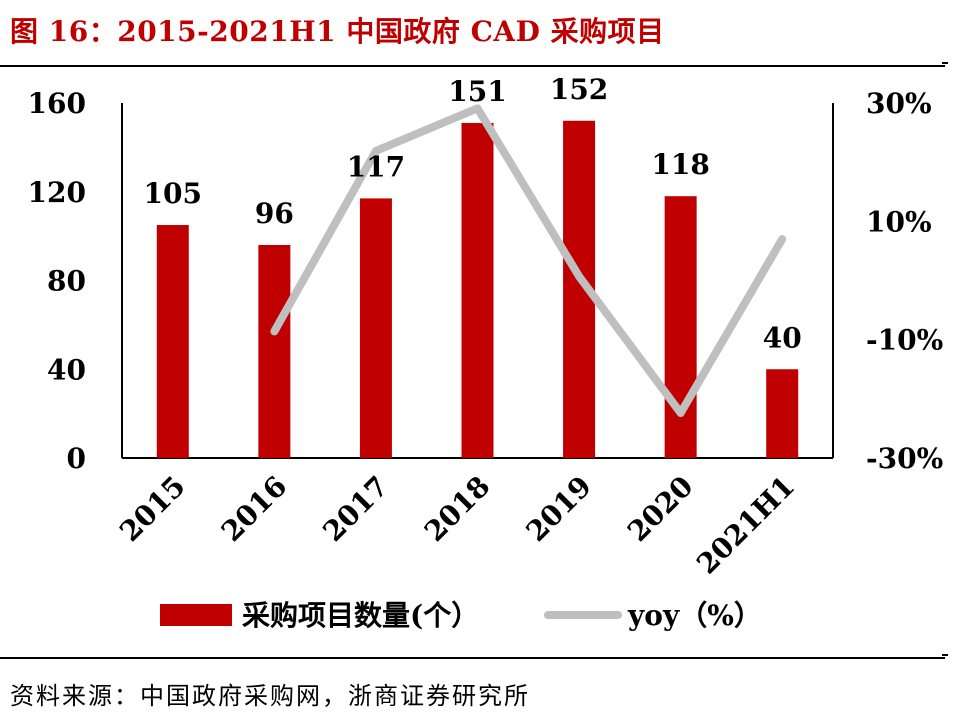 This screenshot has height=714, width=968. What do you see at coordinates (57, 103) in the screenshot?
I see `y-left-tick-label: 160` at bounding box center [57, 103].